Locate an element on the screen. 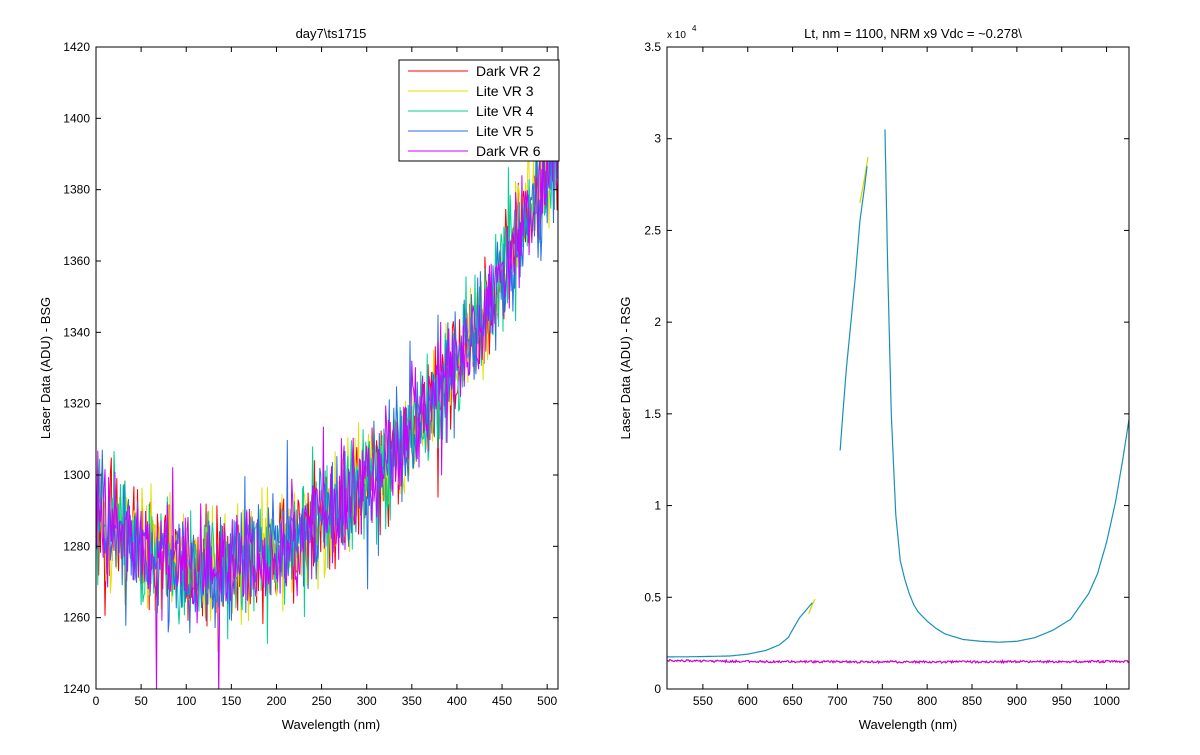 This screenshot has width=1200, height=755. right-chart-x-tick-label: 550 is located at coordinates (703, 701).